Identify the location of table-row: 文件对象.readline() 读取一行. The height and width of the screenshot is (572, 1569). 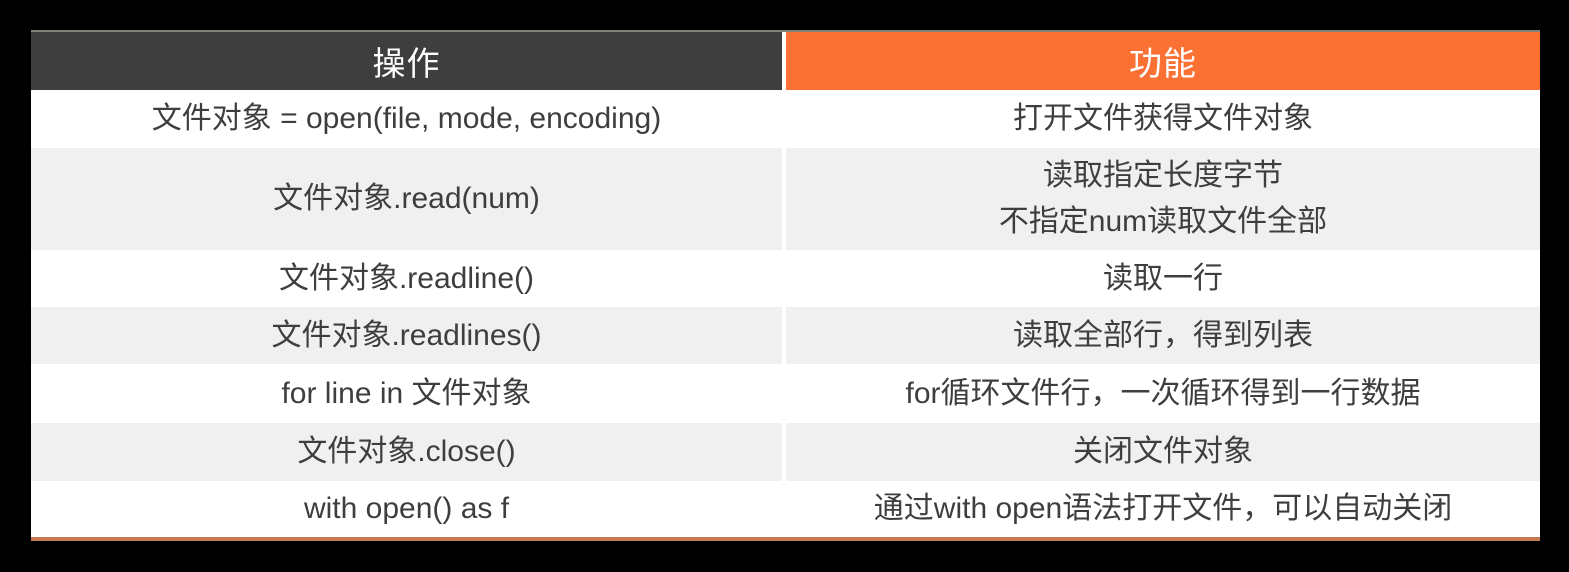
(785, 278).